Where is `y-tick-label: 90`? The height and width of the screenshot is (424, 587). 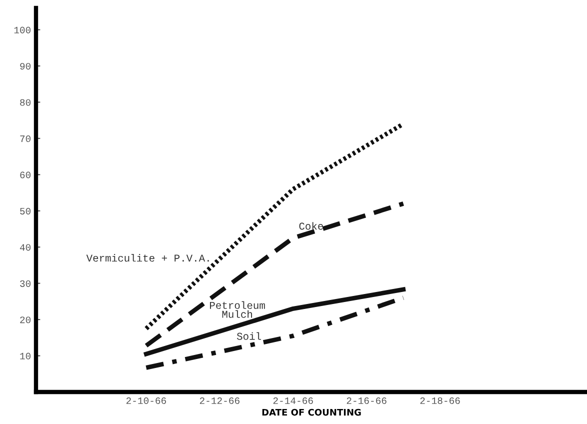 y-tick-label: 90 is located at coordinates (25, 66).